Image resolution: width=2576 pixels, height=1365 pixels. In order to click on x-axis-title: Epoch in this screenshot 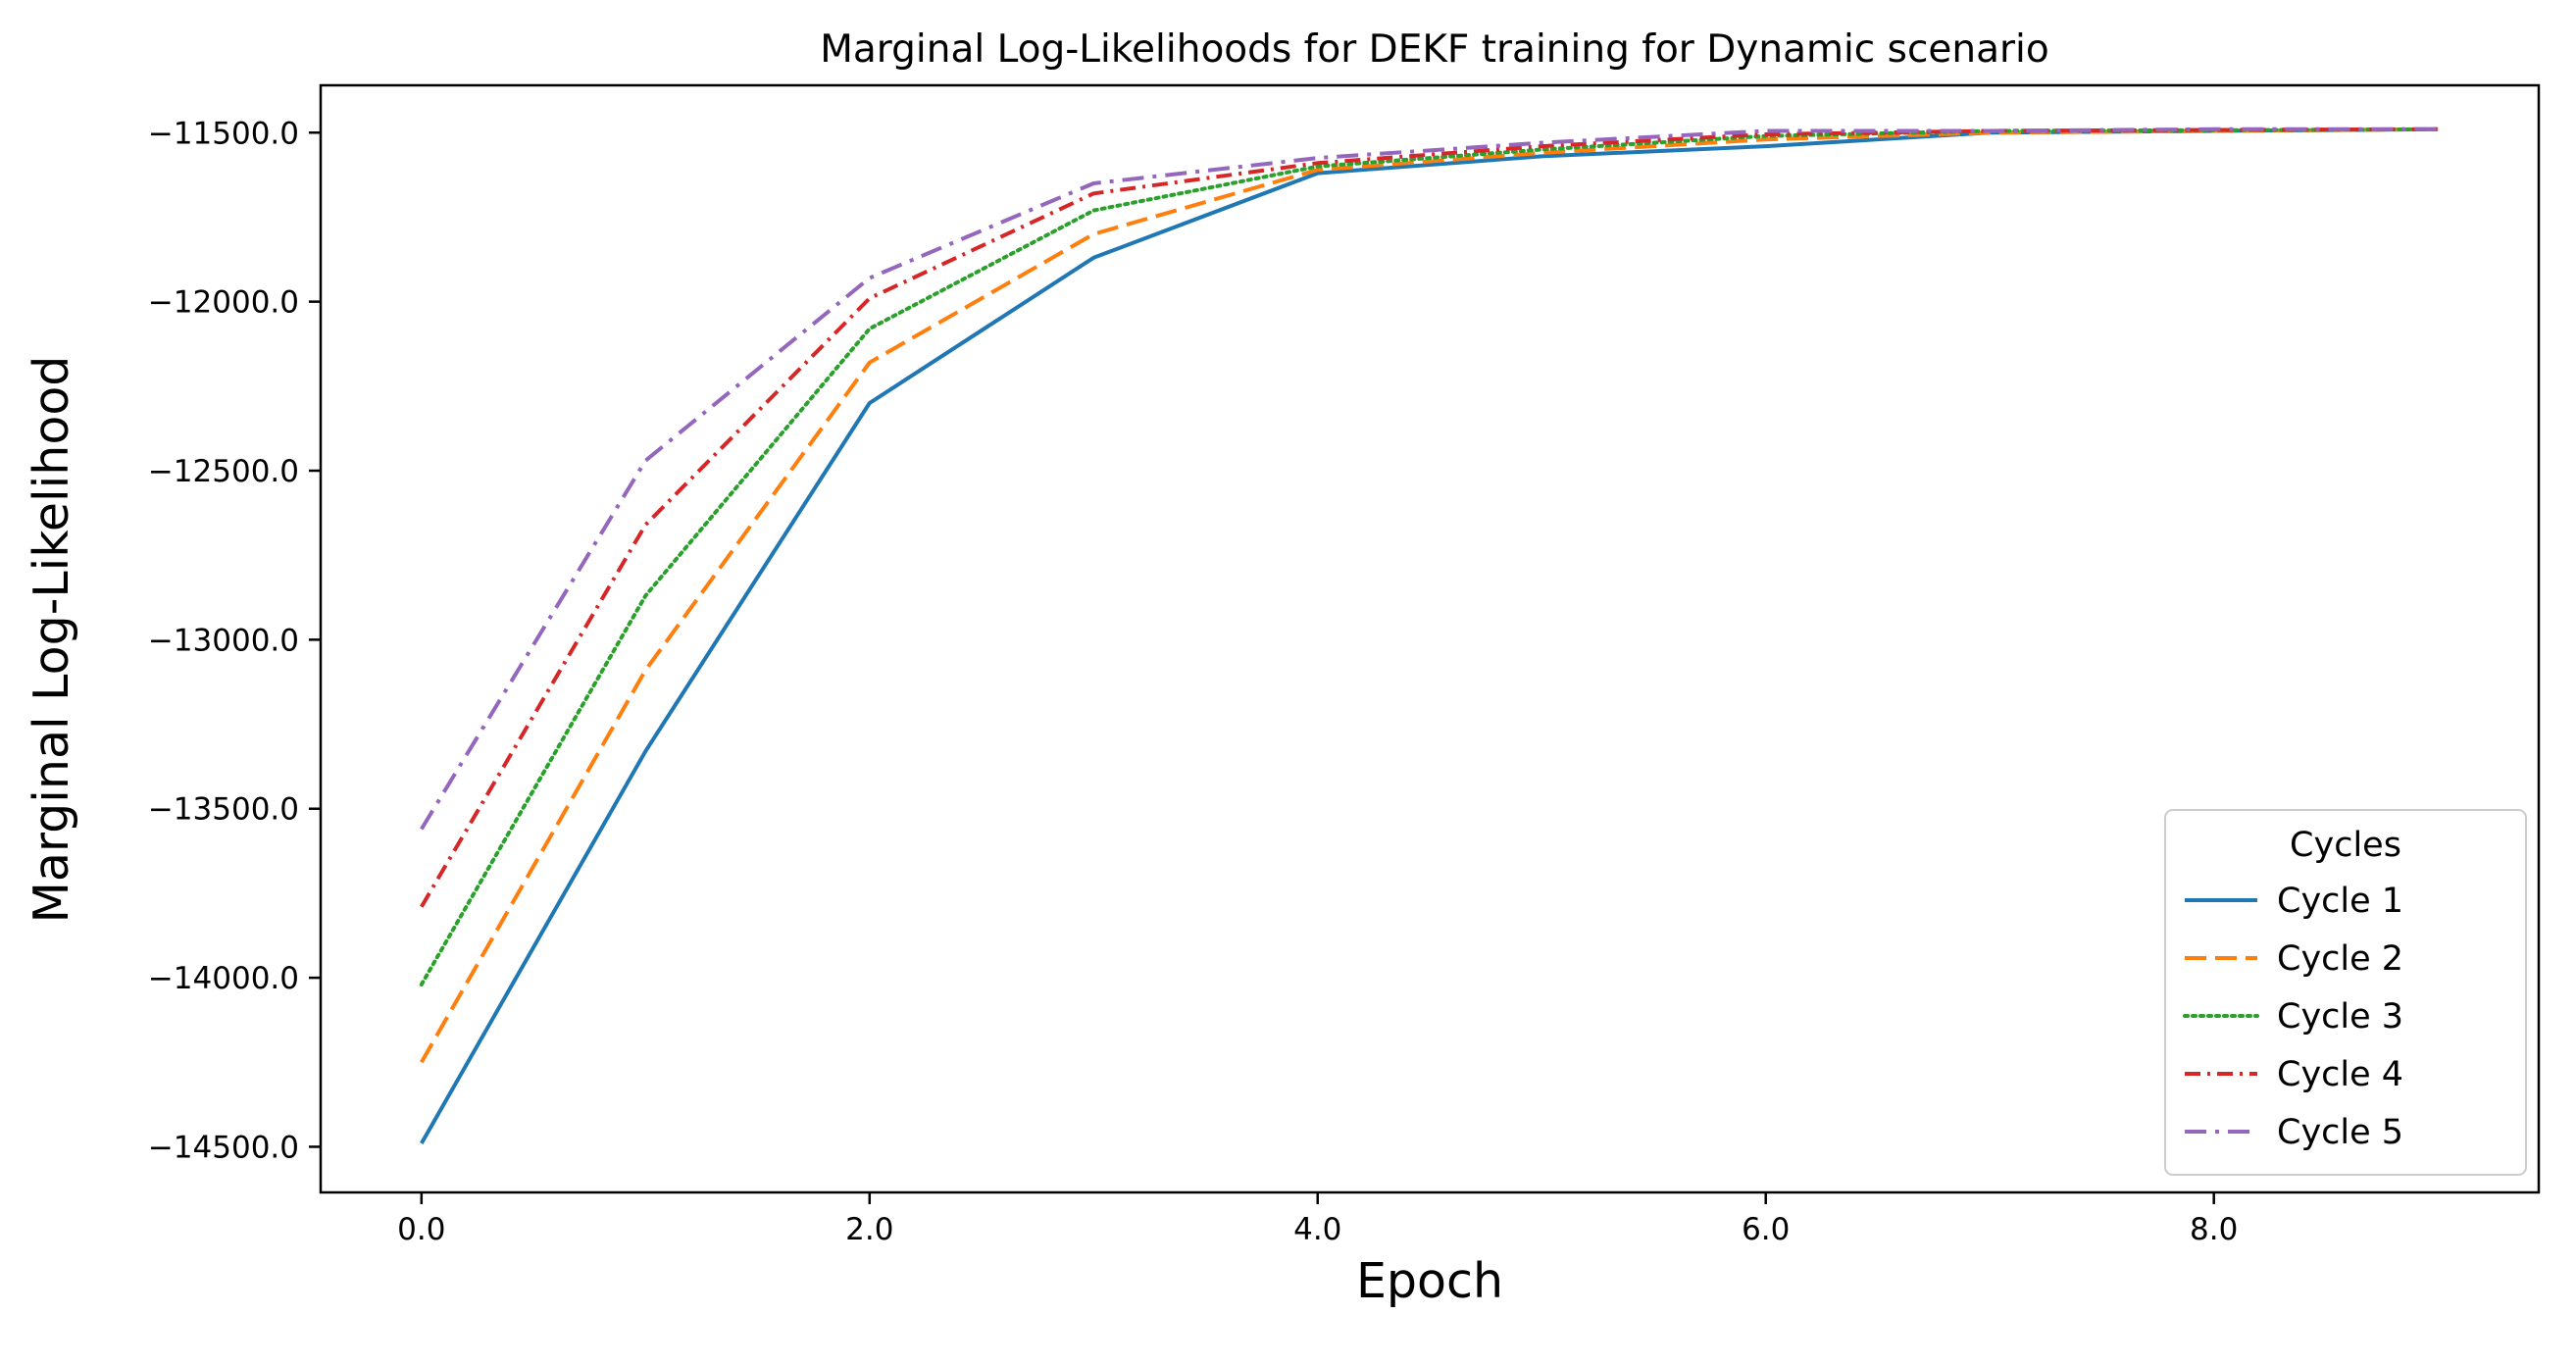, I will do `click(1429, 1281)`.